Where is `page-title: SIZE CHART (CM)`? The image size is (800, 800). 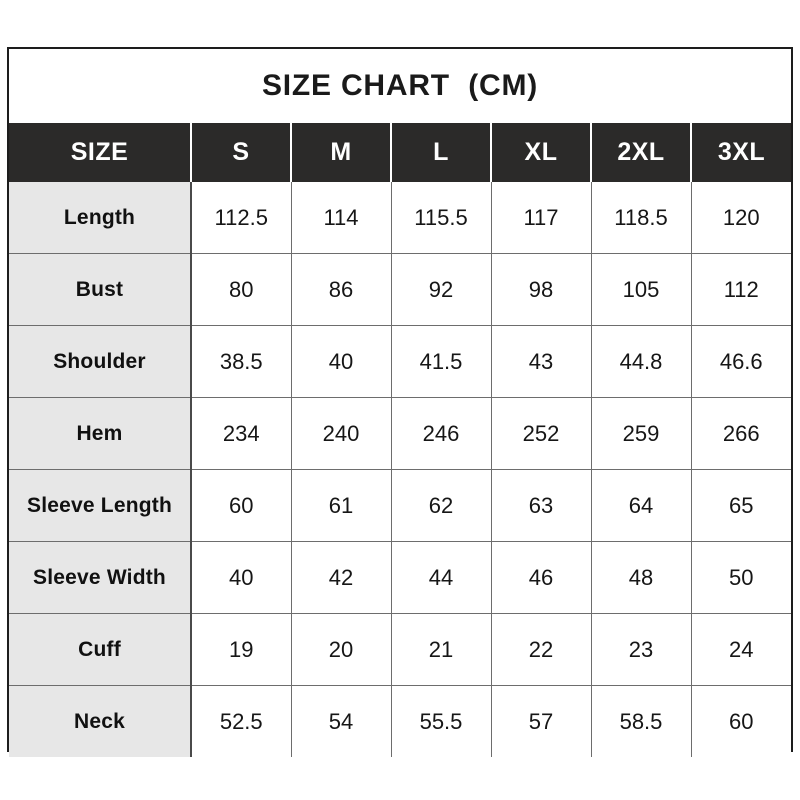
page-title: SIZE CHART (CM) is located at coordinates (400, 85).